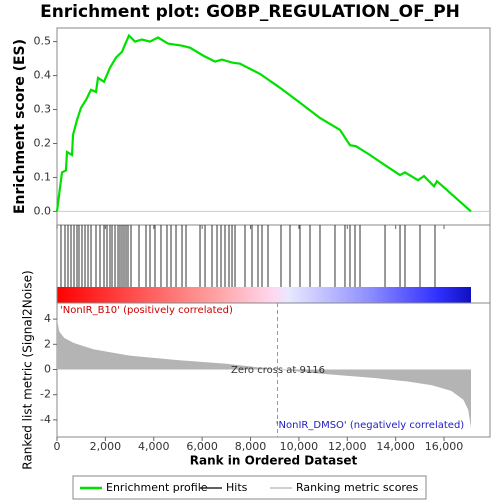 The image size is (500, 500). What do you see at coordinates (47, 318) in the screenshot?
I see `y-tick-label: 4` at bounding box center [47, 318].